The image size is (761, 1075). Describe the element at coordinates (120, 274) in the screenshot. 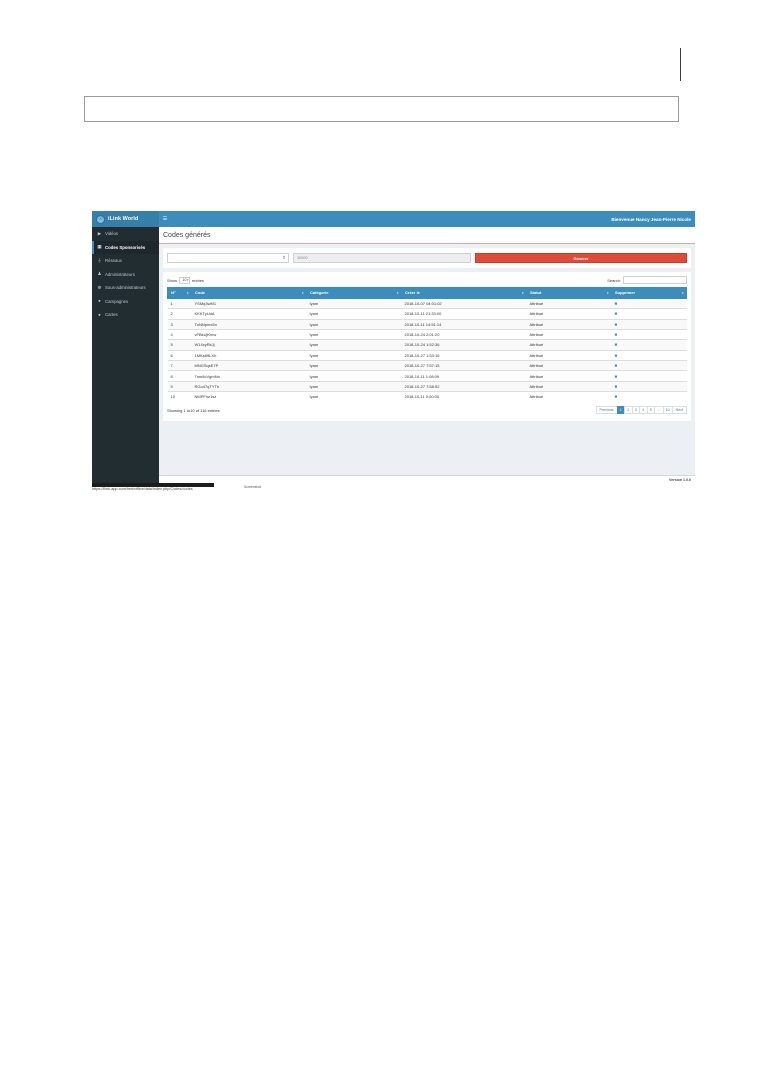

I see `sidebar-item-label: Administrateurs` at that location.